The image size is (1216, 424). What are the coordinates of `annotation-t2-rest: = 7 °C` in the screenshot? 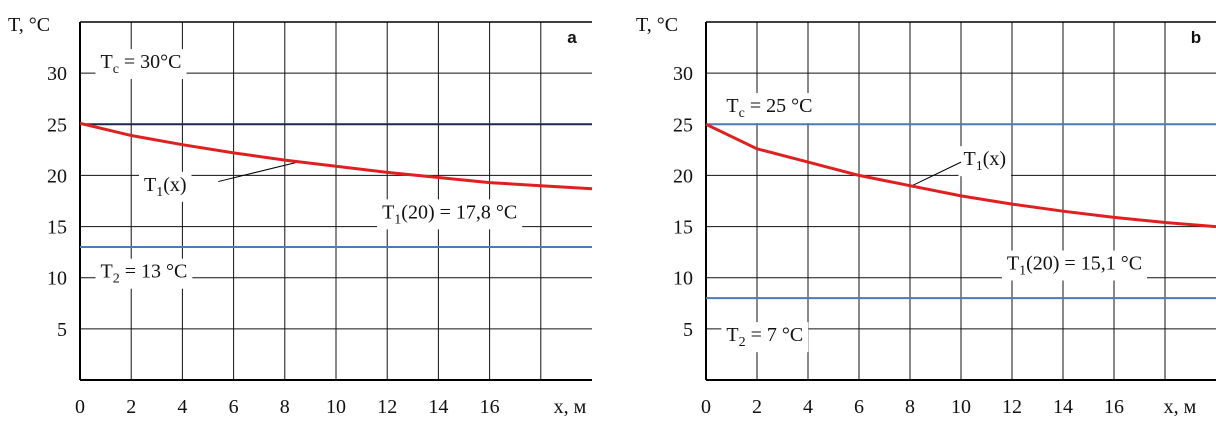 It's located at (775, 335).